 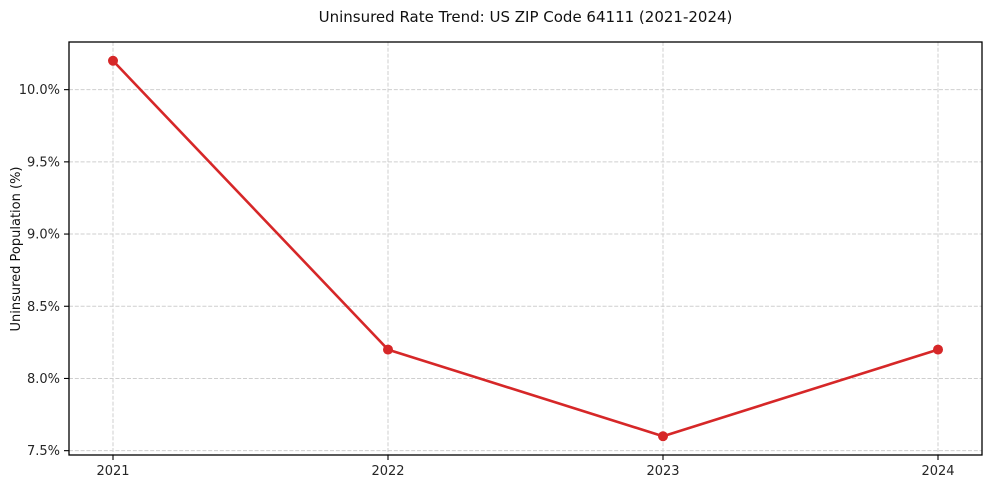 What do you see at coordinates (663, 436) in the screenshot?
I see `data-point-2023` at bounding box center [663, 436].